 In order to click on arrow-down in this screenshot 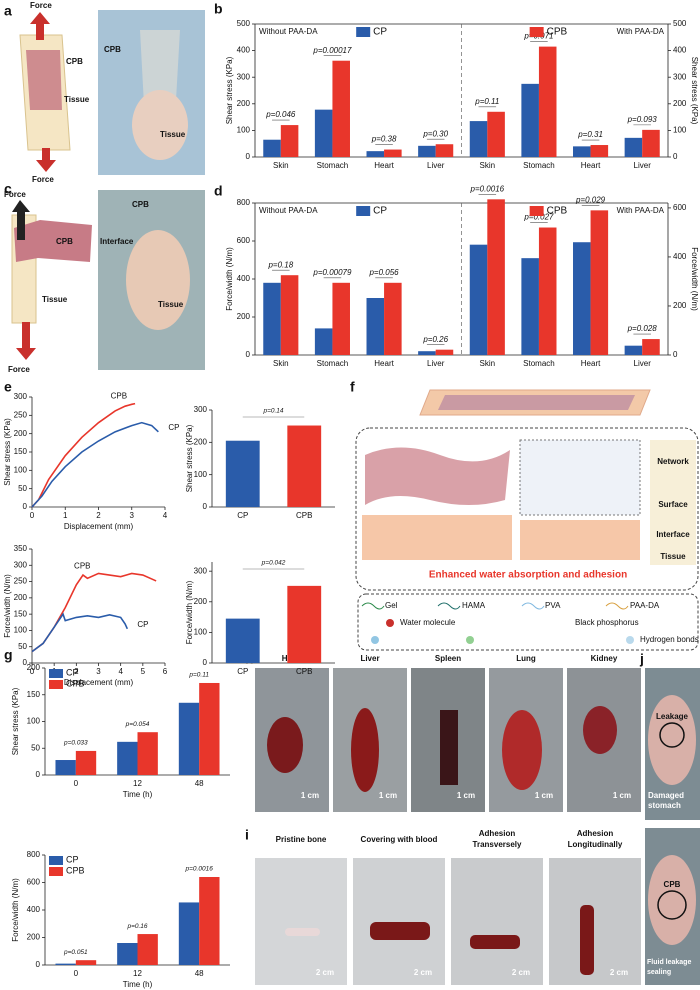, I will do `click(26, 341)`.